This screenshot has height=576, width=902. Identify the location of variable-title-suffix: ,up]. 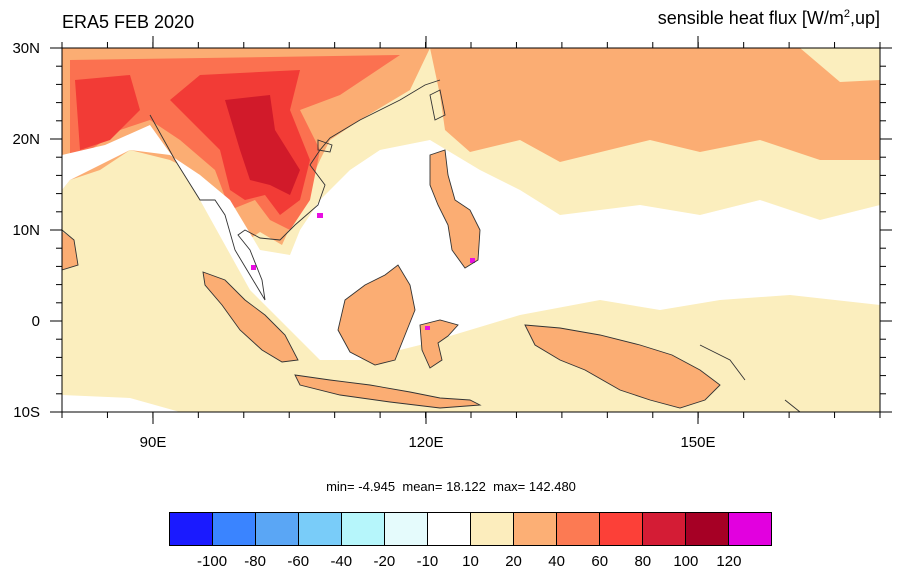
(864, 18).